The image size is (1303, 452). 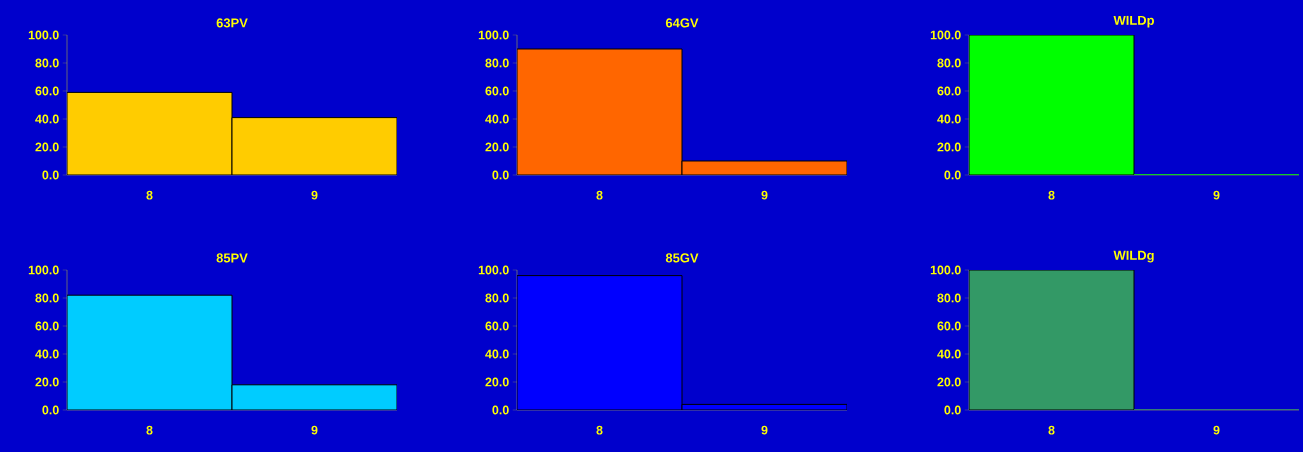 I want to click on chart-title: 85GV, so click(x=682, y=258).